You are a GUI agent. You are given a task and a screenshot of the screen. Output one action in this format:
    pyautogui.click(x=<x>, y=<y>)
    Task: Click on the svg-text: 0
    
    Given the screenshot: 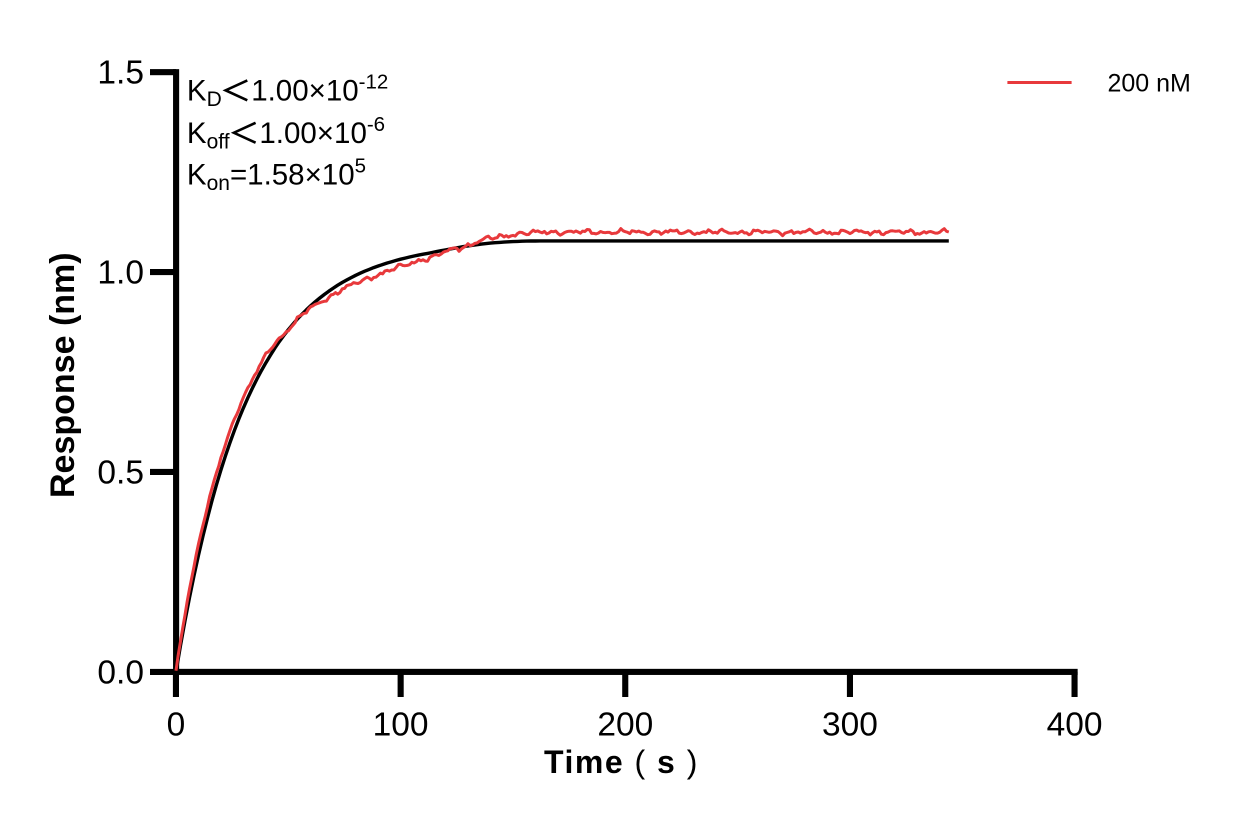 What is the action you would take?
    pyautogui.click(x=176, y=725)
    